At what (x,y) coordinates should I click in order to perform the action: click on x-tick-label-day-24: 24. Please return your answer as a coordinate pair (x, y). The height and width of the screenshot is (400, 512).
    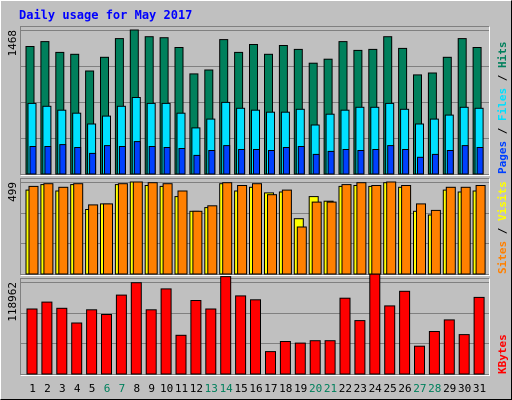
    Looking at the image, I should click on (376, 388).